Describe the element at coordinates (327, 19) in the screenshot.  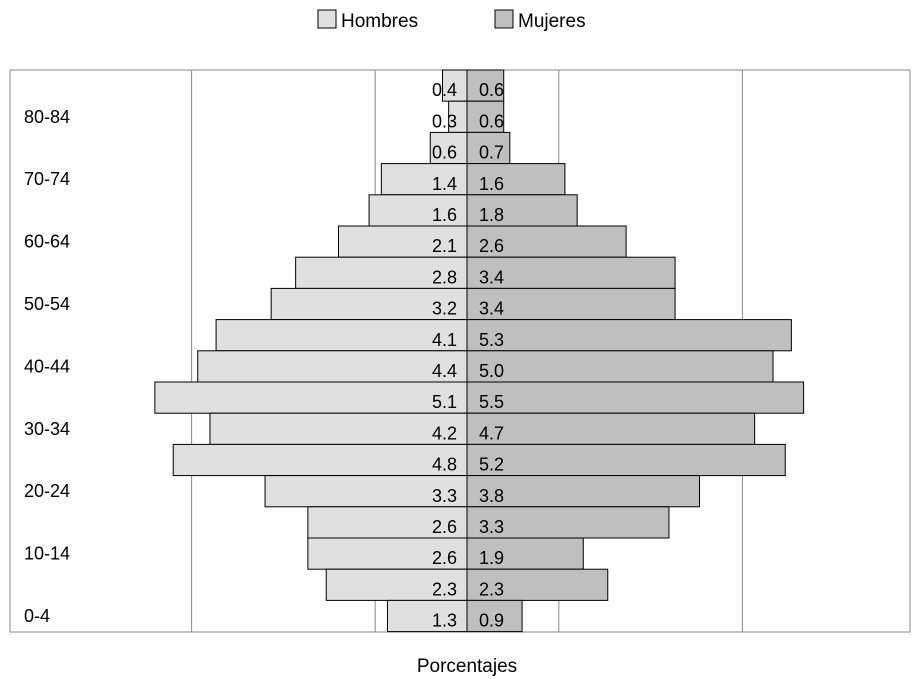
I see `legend-swatch-hombres` at that location.